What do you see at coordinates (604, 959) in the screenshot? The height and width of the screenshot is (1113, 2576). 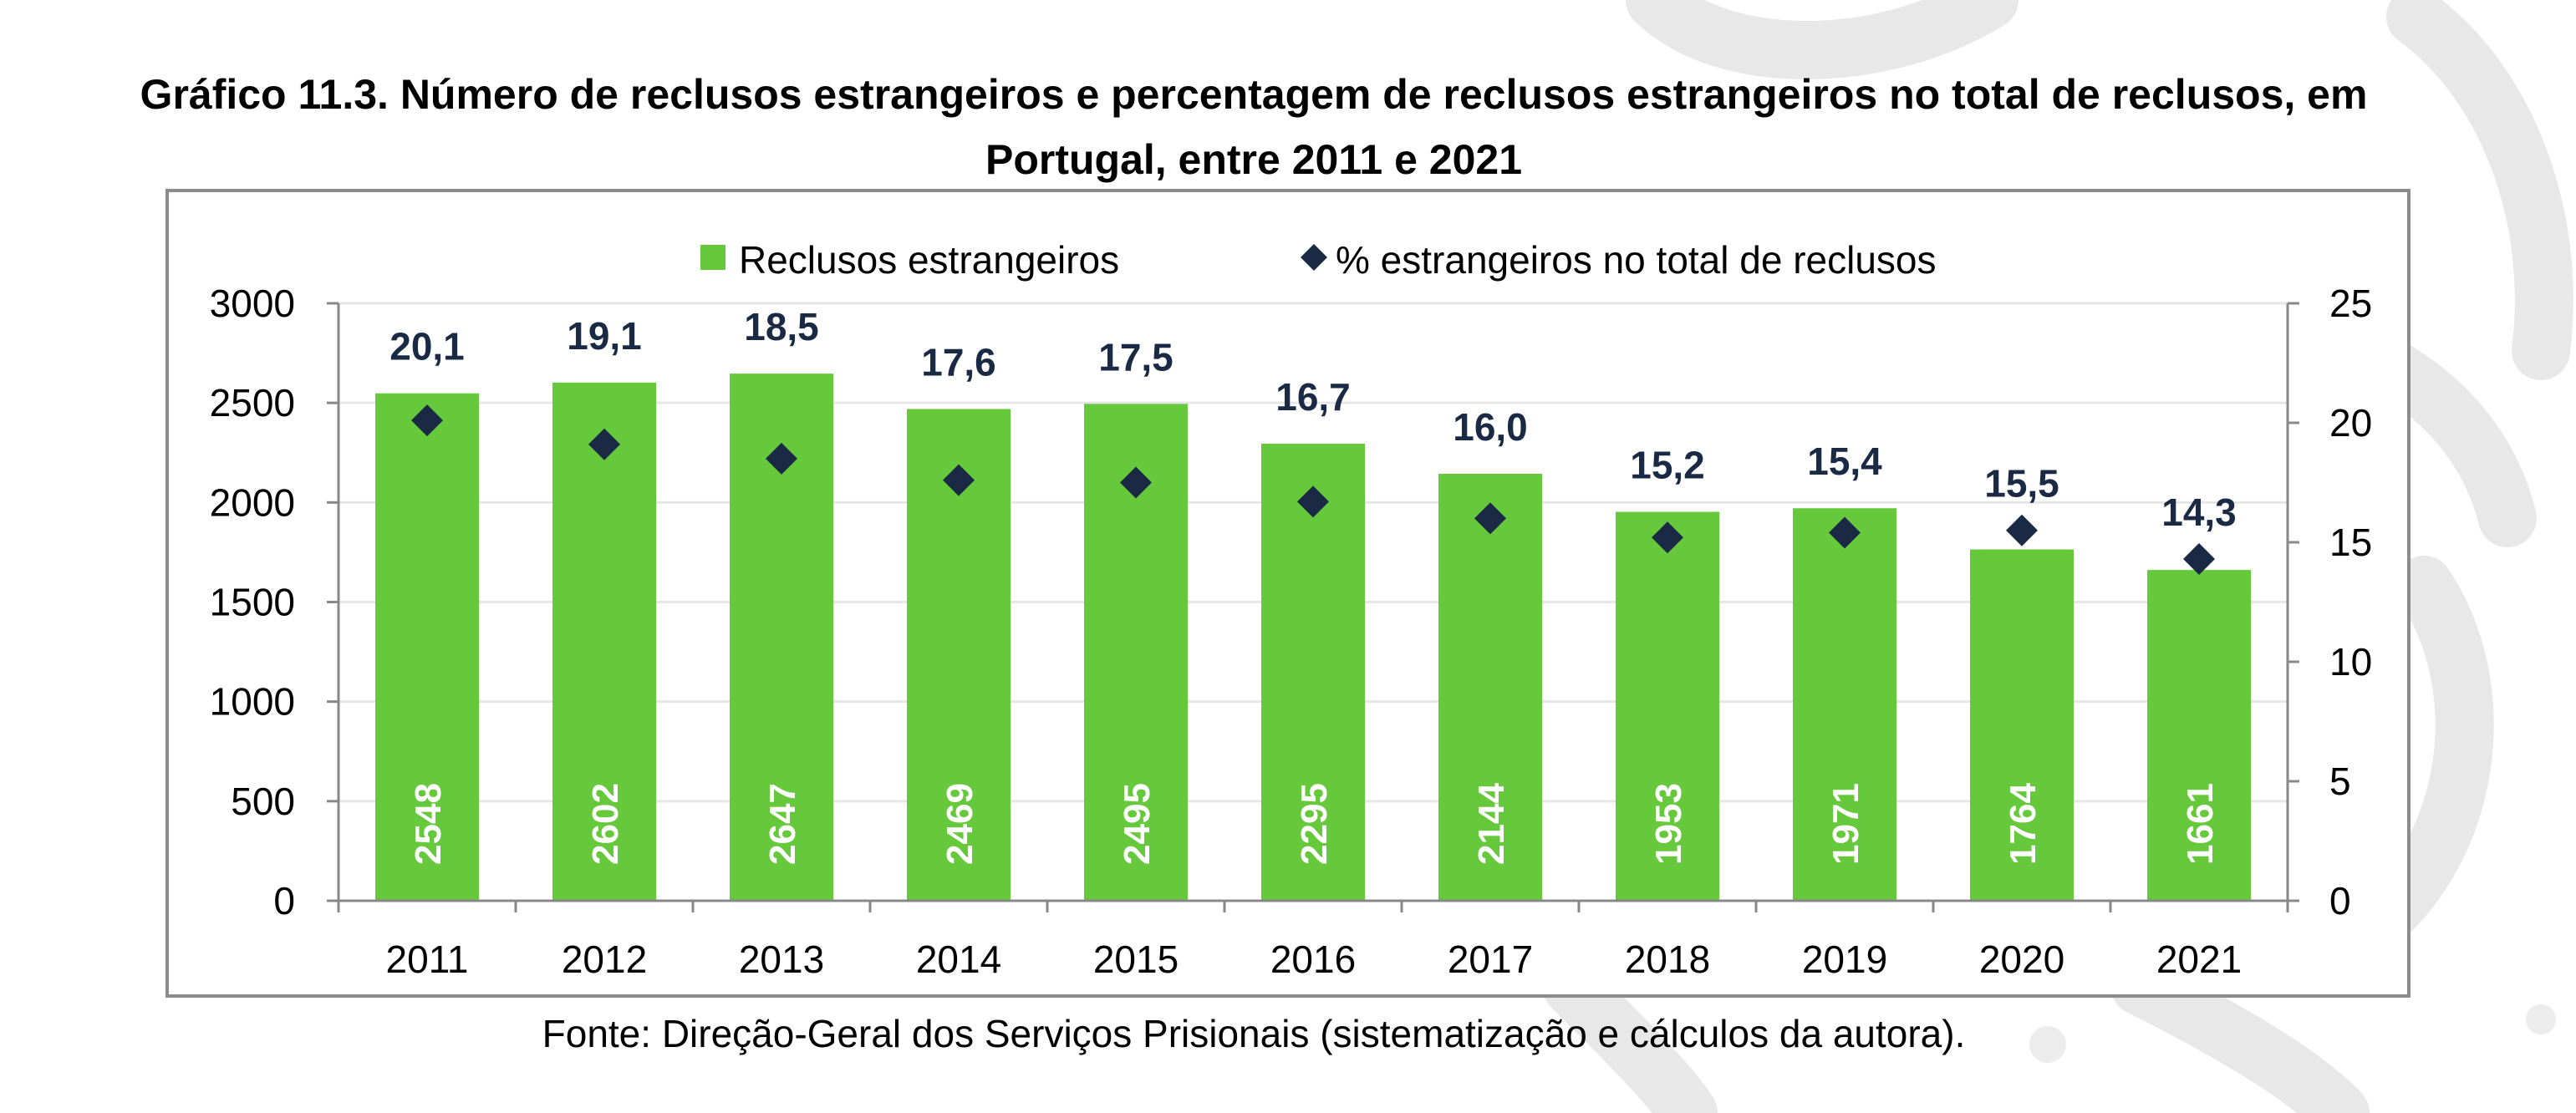 I see `x-tick-label: 2012` at bounding box center [604, 959].